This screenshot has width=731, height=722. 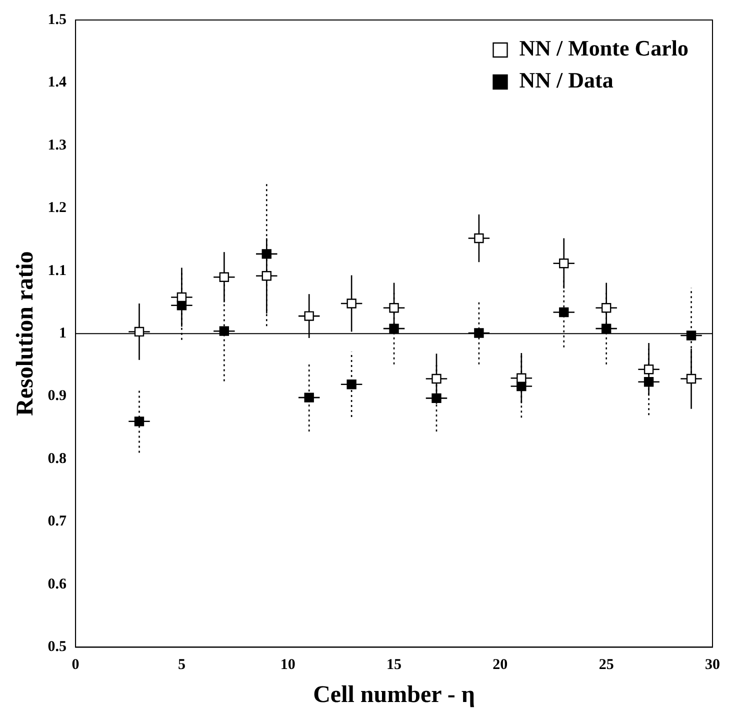 I want to click on y-tick-label: 1.2, so click(x=57, y=208).